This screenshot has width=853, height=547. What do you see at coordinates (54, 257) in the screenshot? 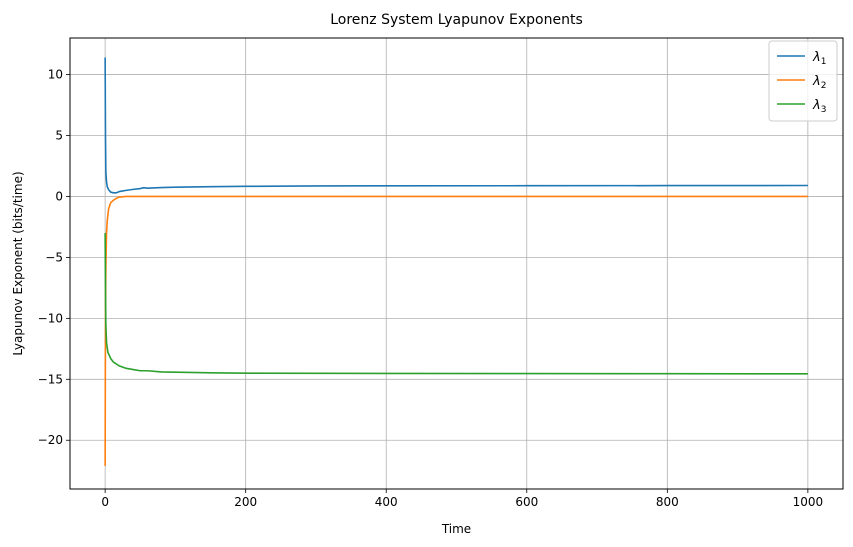
I see `y-tick-label: −5` at bounding box center [54, 257].